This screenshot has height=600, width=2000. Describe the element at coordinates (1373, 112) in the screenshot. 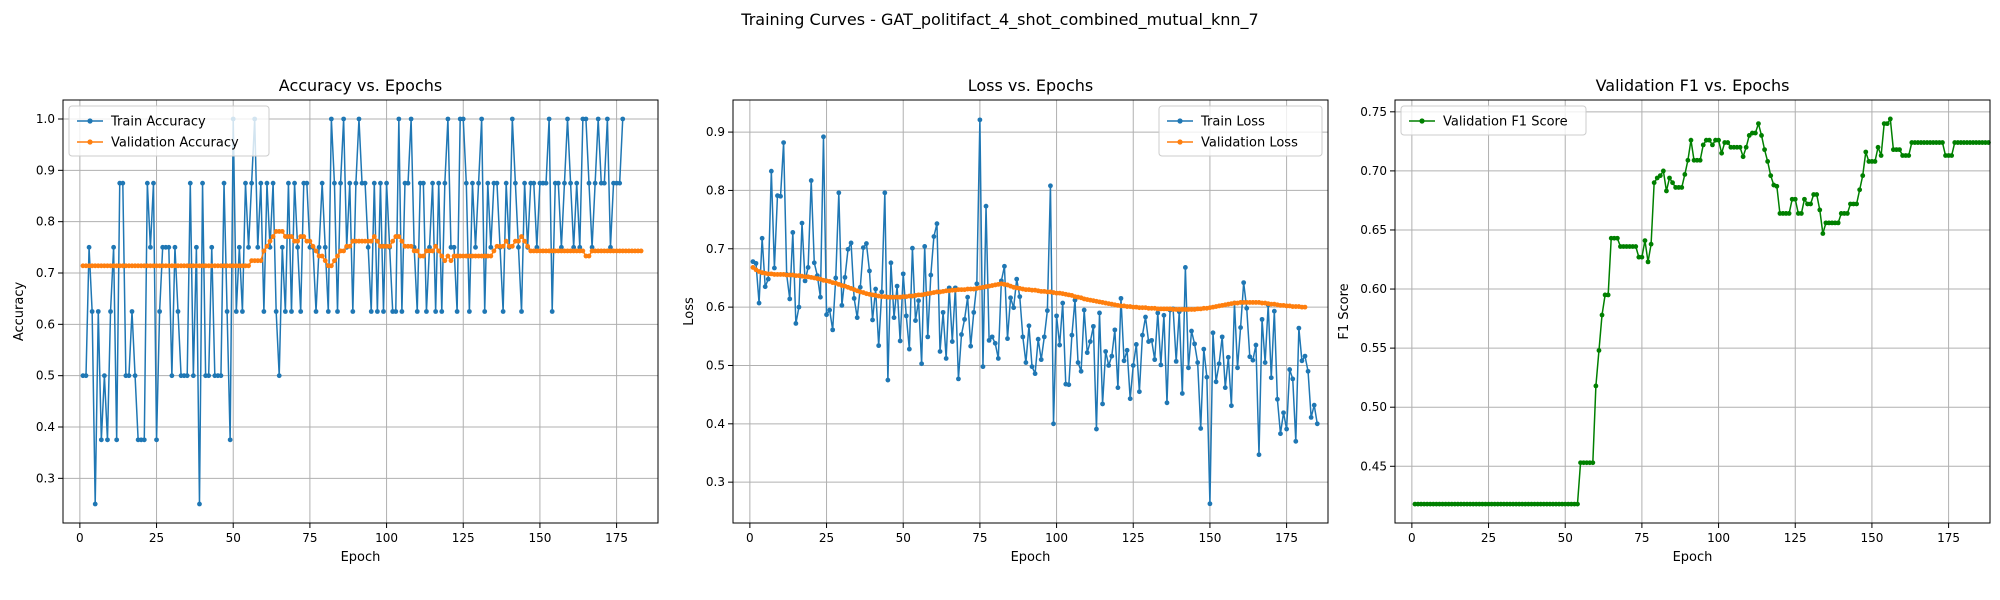

I see `y-tick-label: 0.75` at that location.